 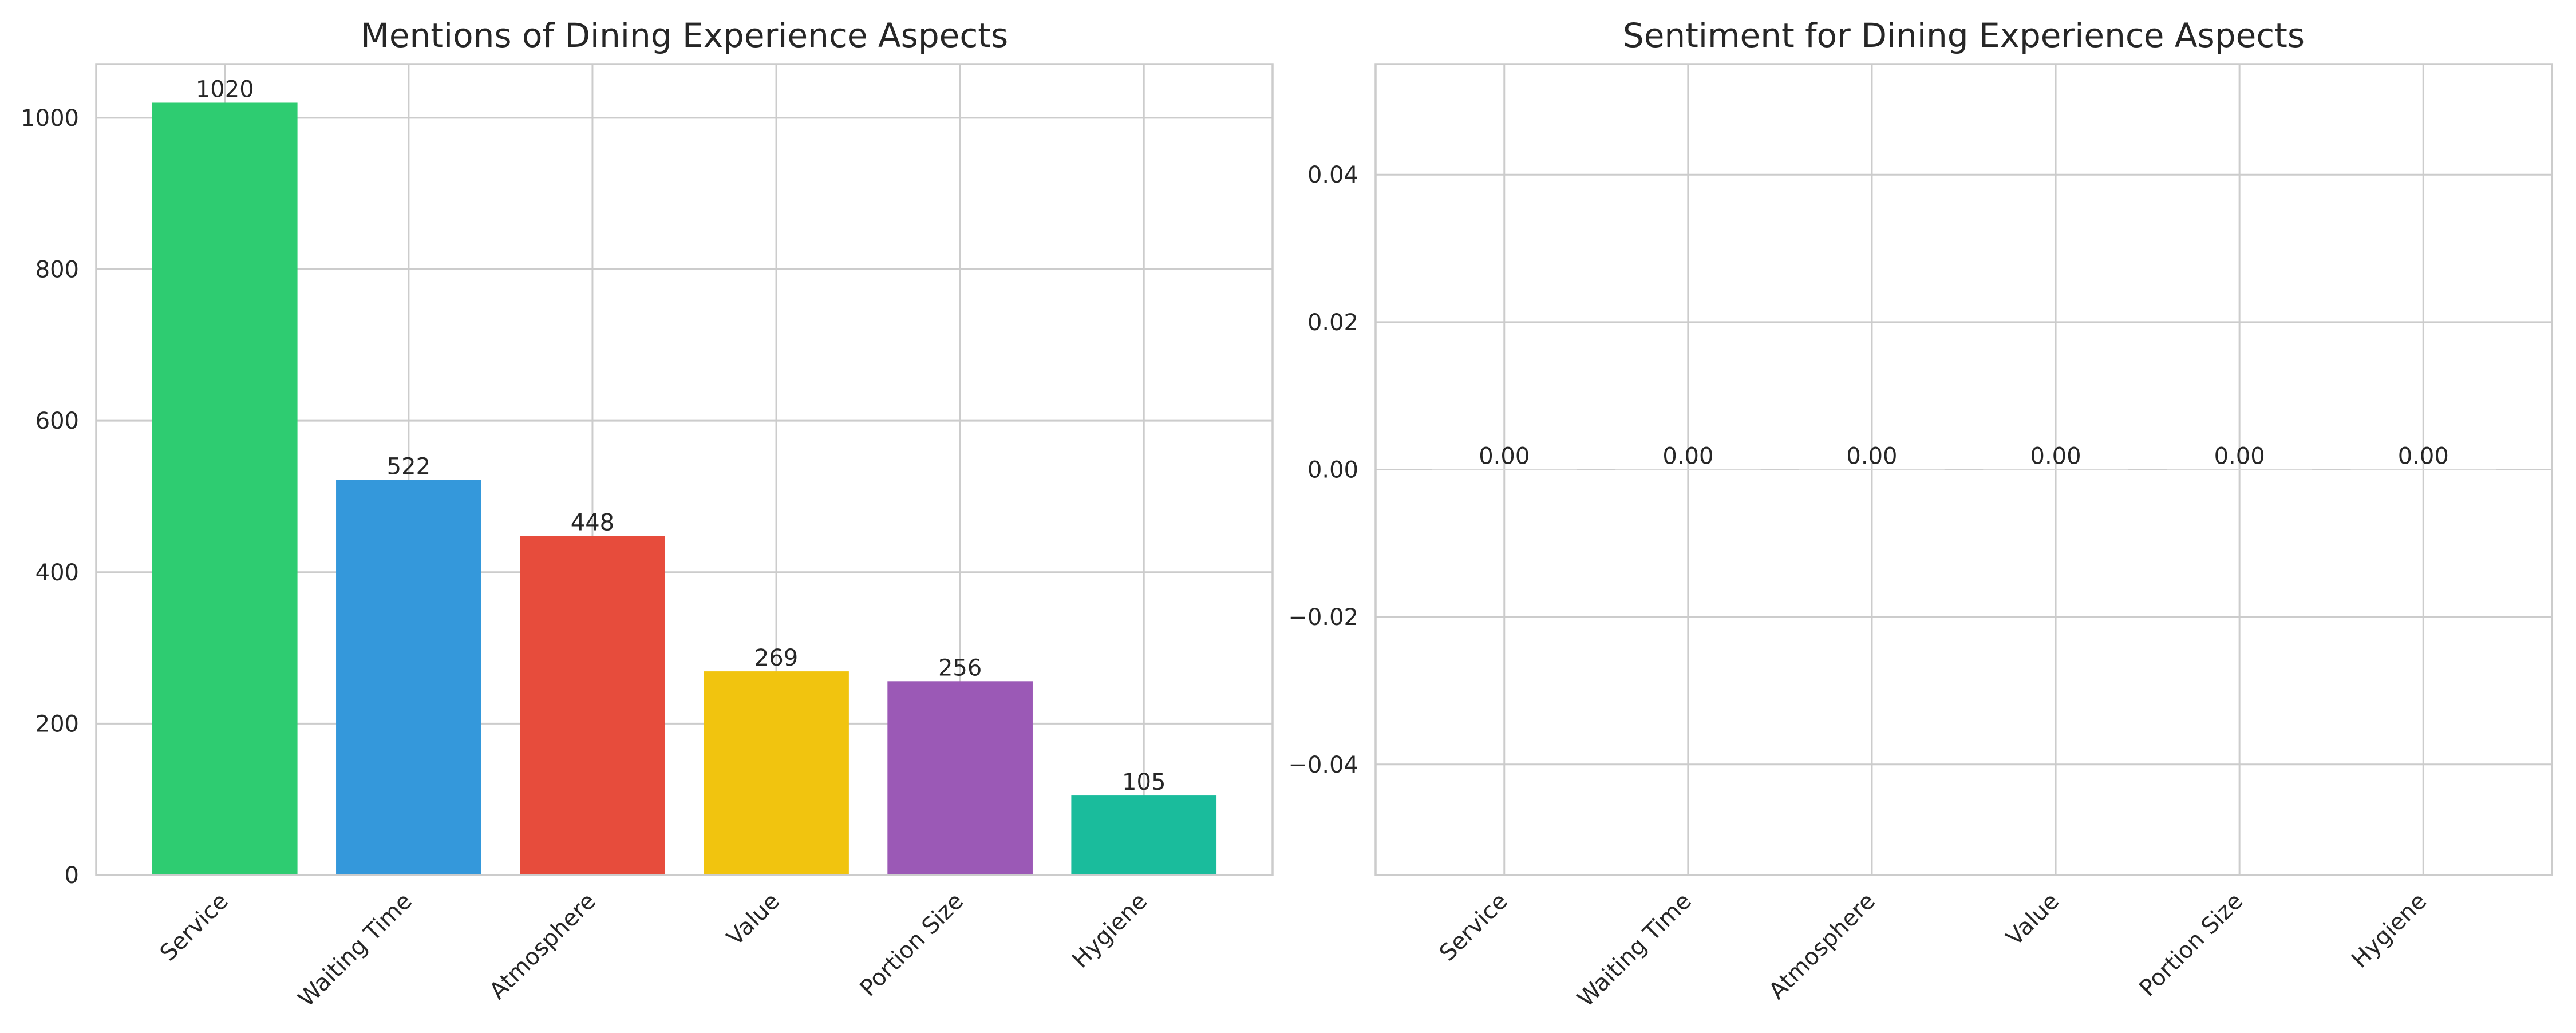 I want to click on chart-title: Mentions of Dining Experience Aspects, so click(x=684, y=35).